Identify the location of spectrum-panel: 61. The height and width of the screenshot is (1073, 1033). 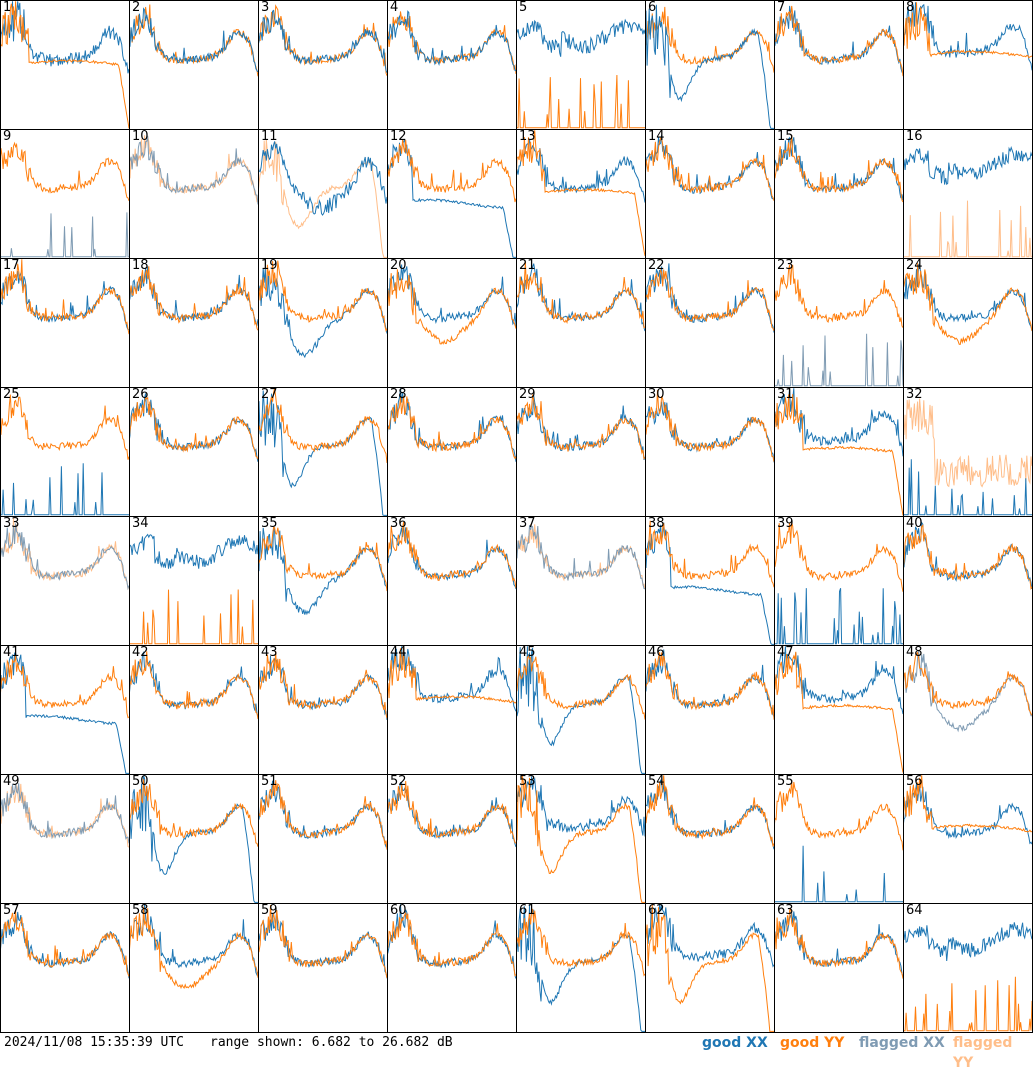
(581, 968).